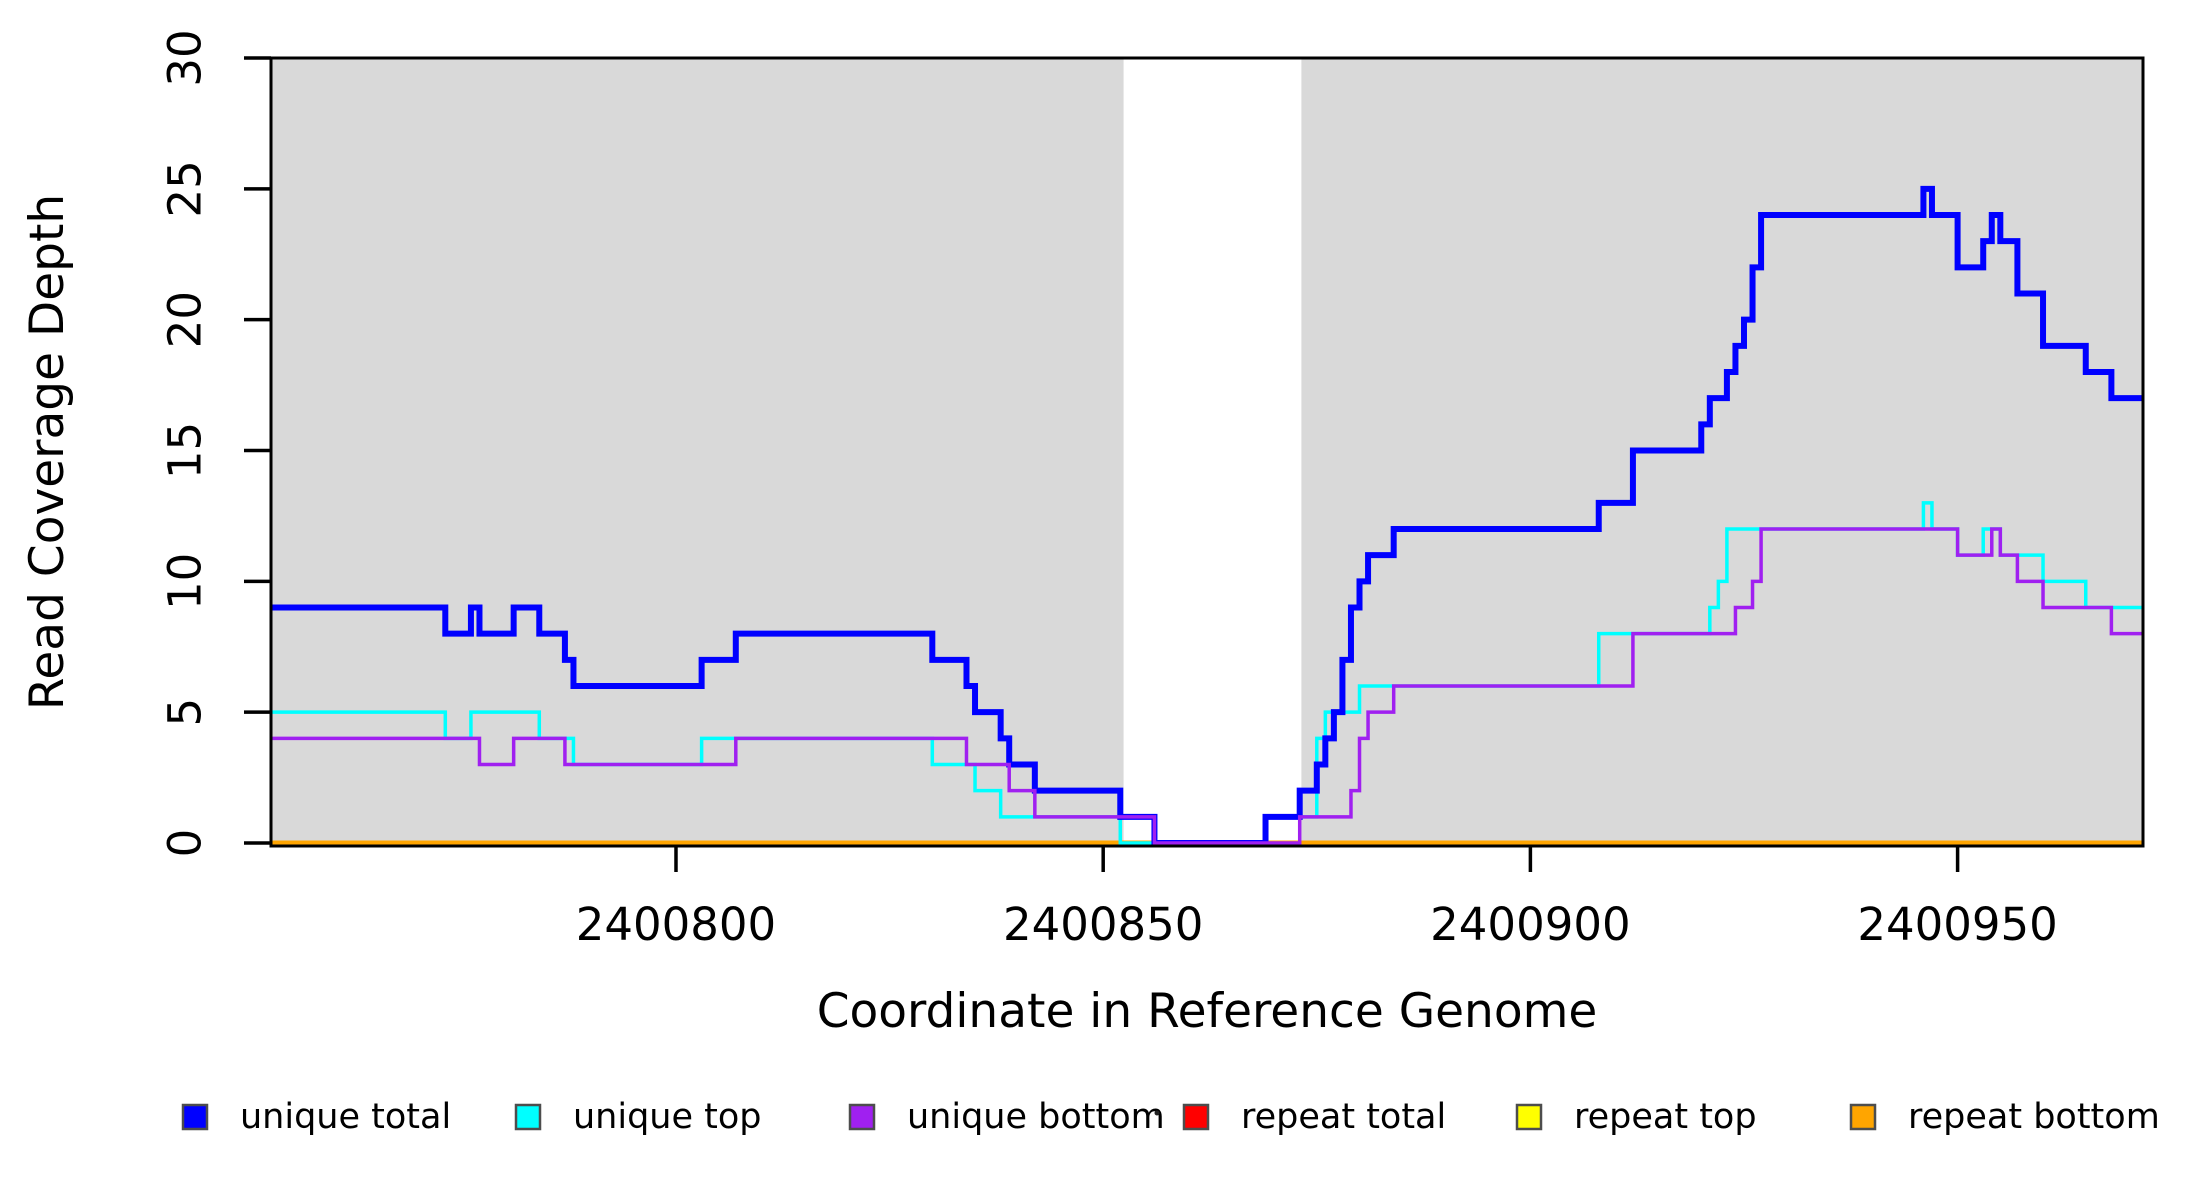 Image resolution: width=2200 pixels, height=1200 pixels. Describe the element at coordinates (2034, 1117) in the screenshot. I see `legend-label: repeat bottom` at that location.